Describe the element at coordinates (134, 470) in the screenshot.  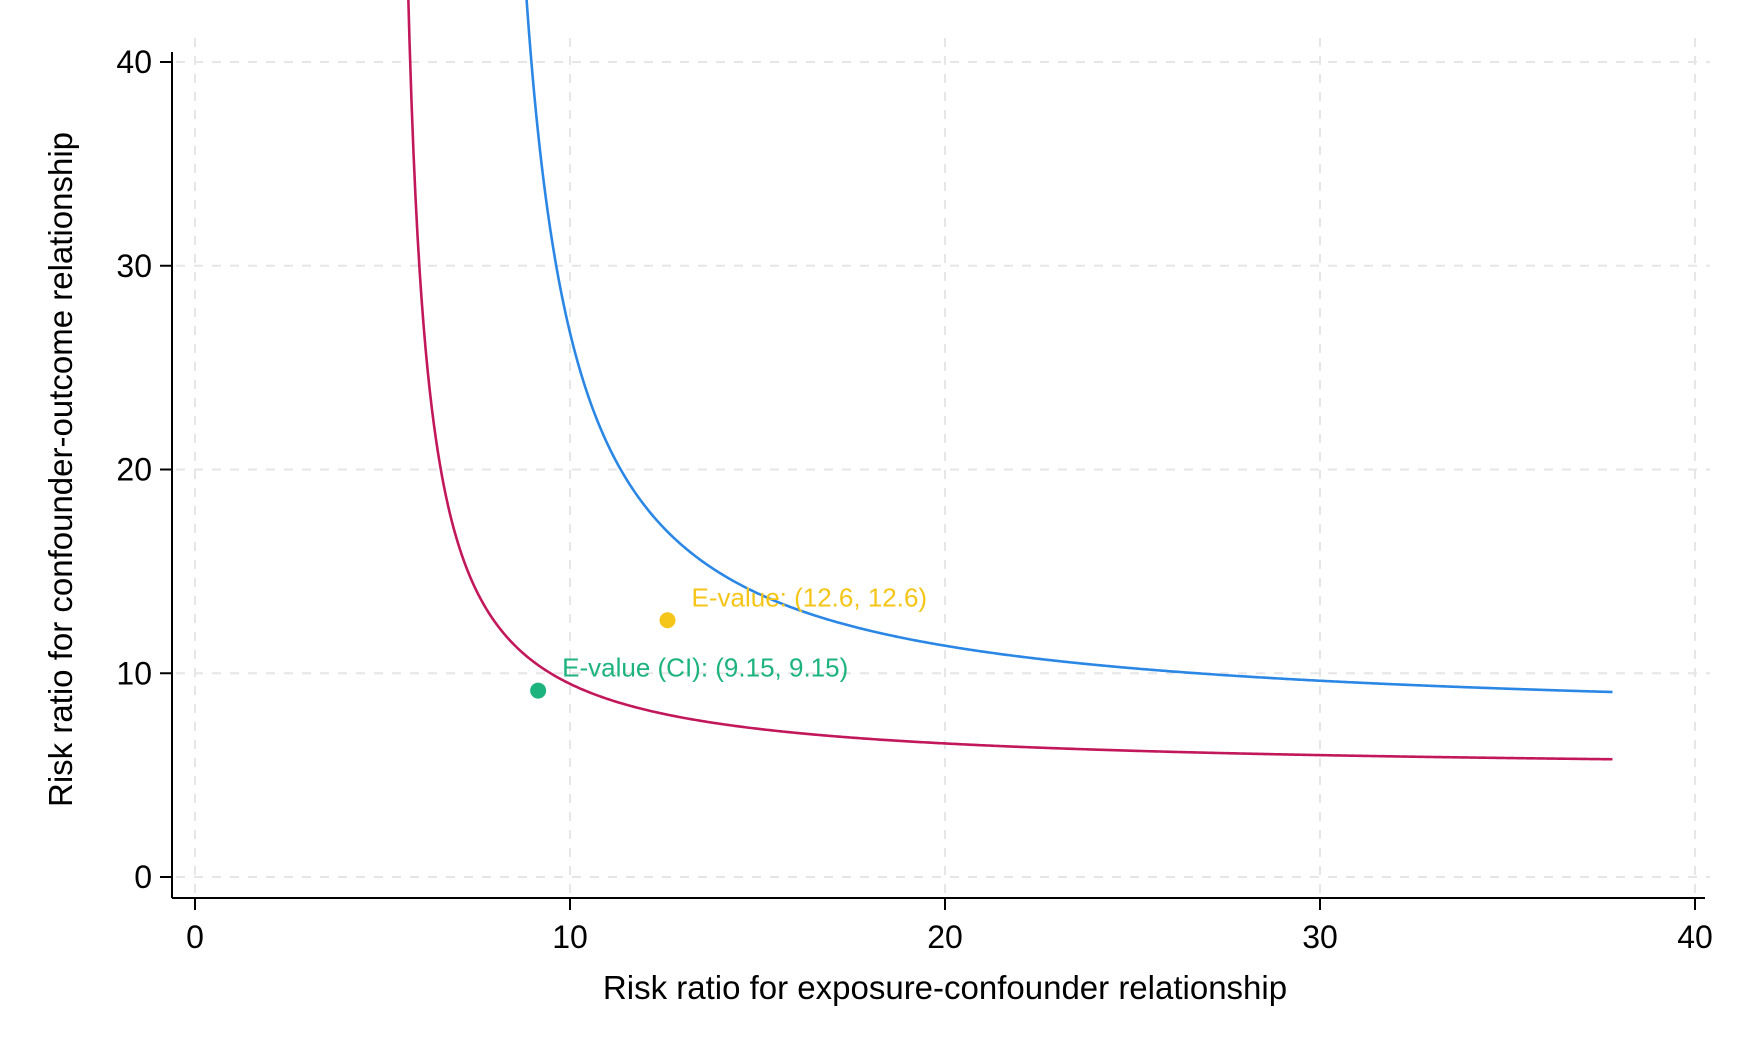
I see `y-tick-label: 20` at that location.